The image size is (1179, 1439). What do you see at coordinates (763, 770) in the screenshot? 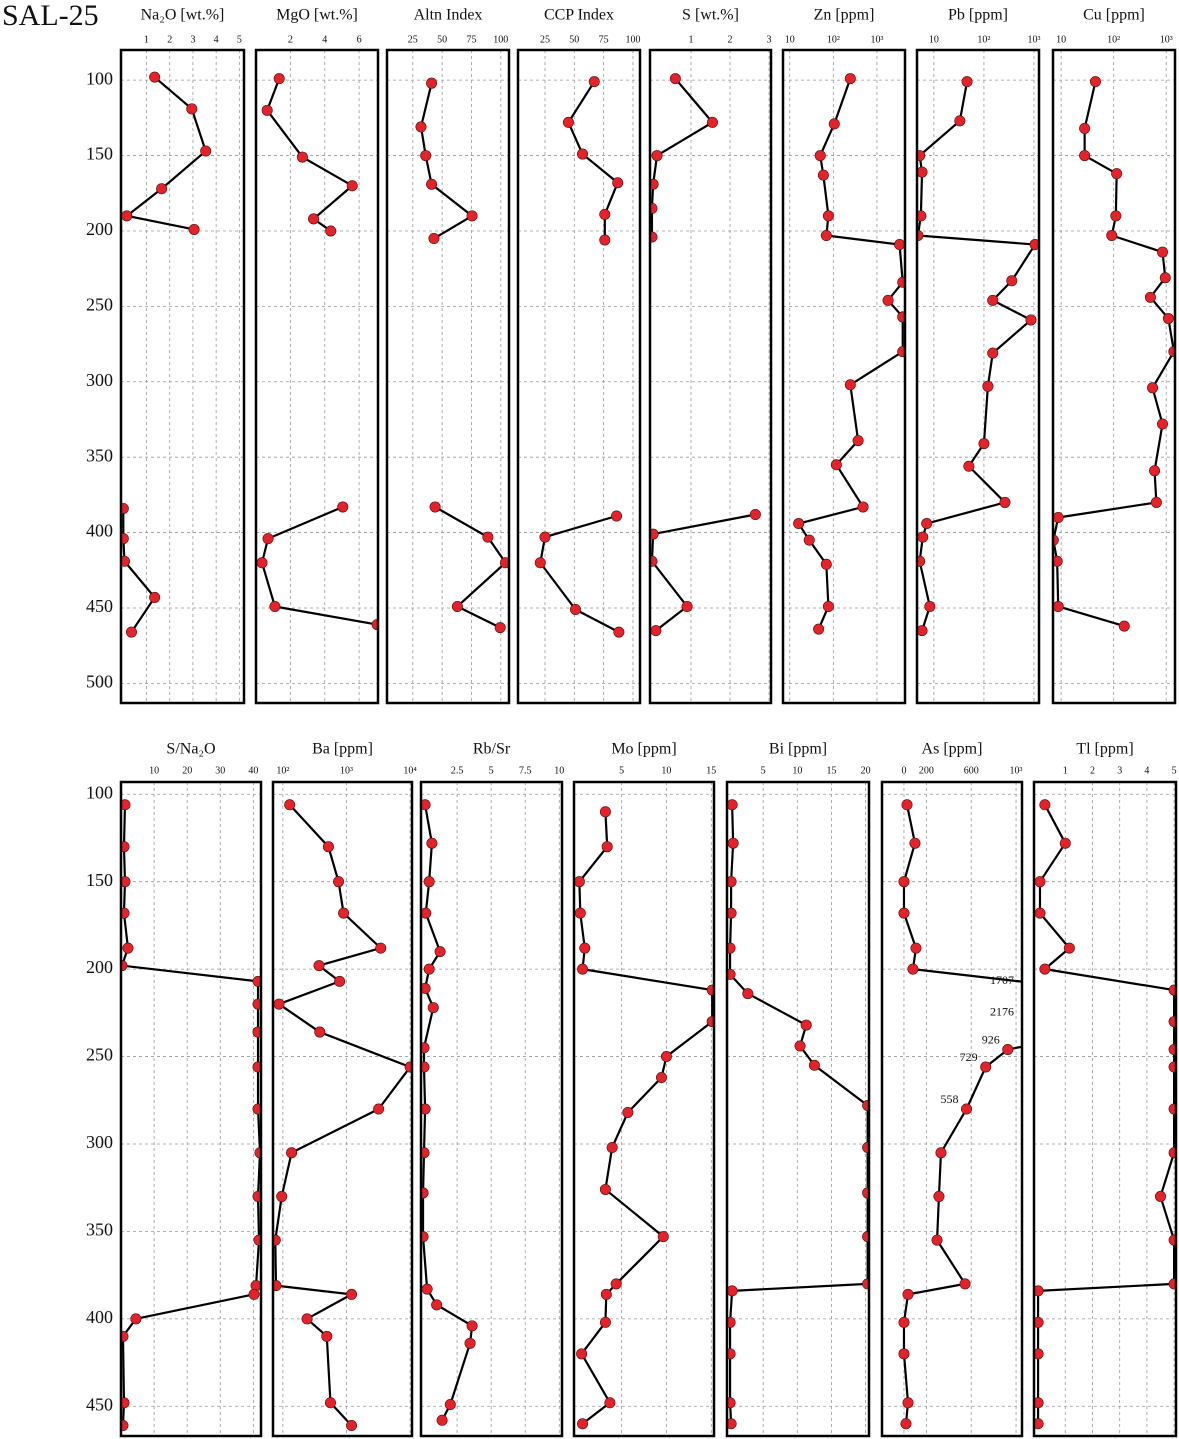
I see `x-tick-label: 5` at bounding box center [763, 770].